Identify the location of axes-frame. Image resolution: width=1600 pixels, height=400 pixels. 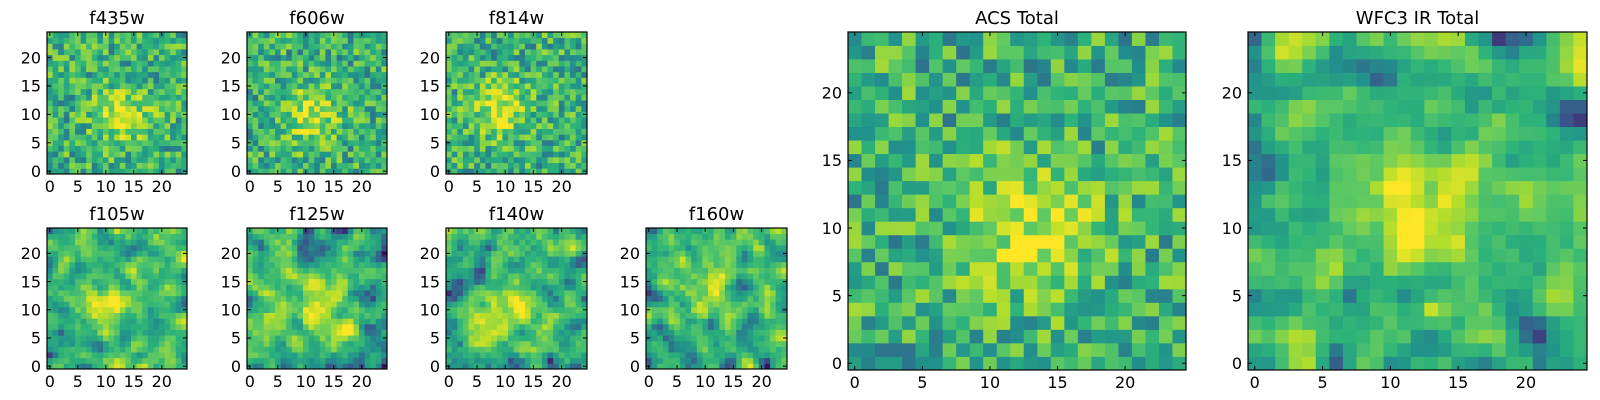
(117, 298).